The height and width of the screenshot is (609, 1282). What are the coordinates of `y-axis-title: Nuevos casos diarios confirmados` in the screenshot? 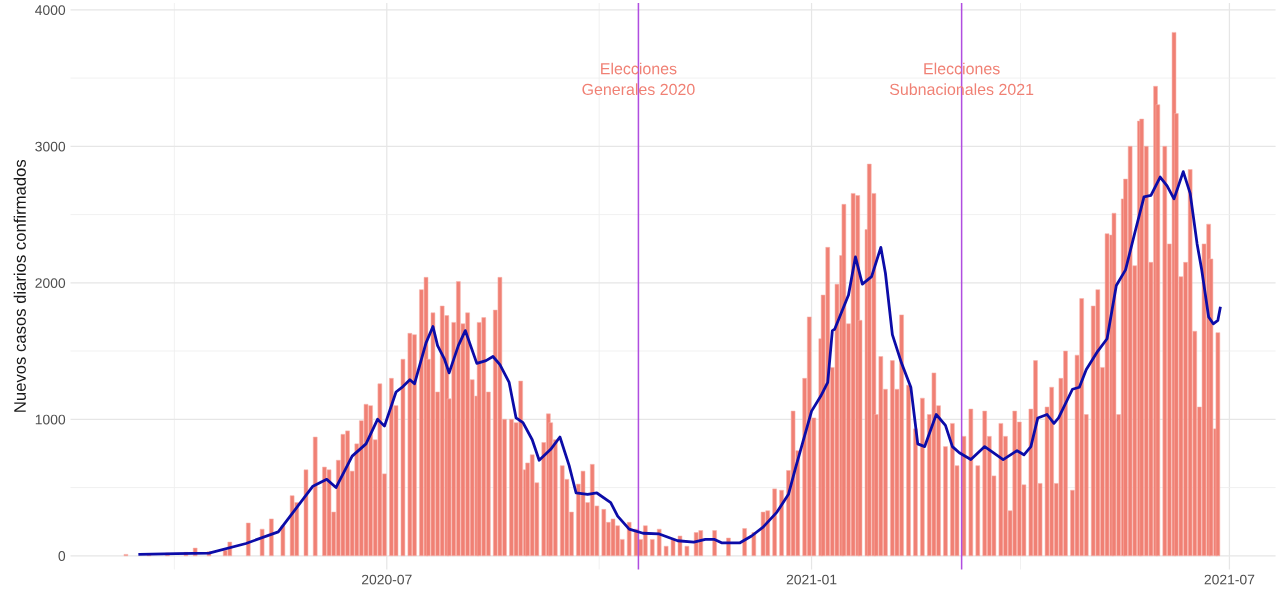 It's located at (19, 285).